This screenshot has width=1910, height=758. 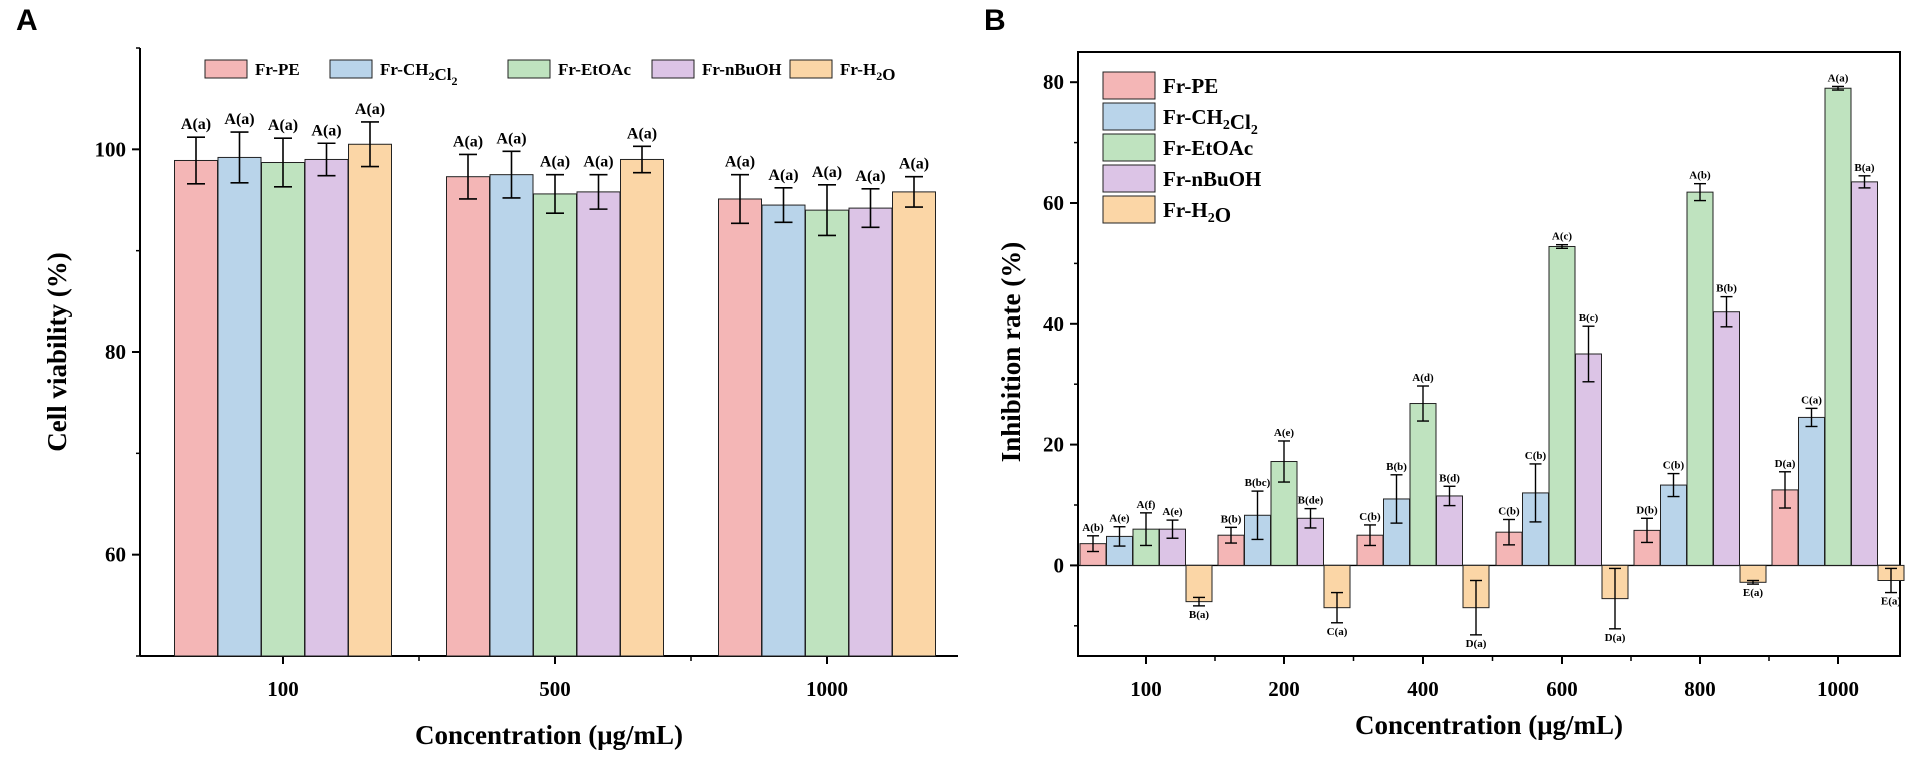 What do you see at coordinates (1059, 565) in the screenshot?
I see `y-tick-label: 0` at bounding box center [1059, 565].